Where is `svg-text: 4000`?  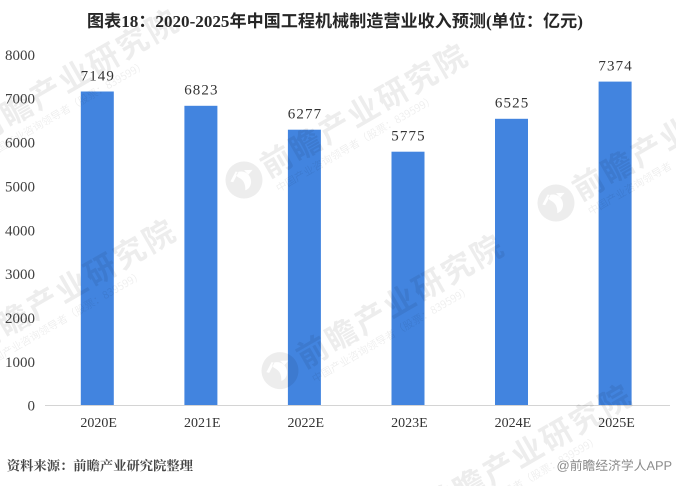
svg-text: 4000 is located at coordinates (20, 231).